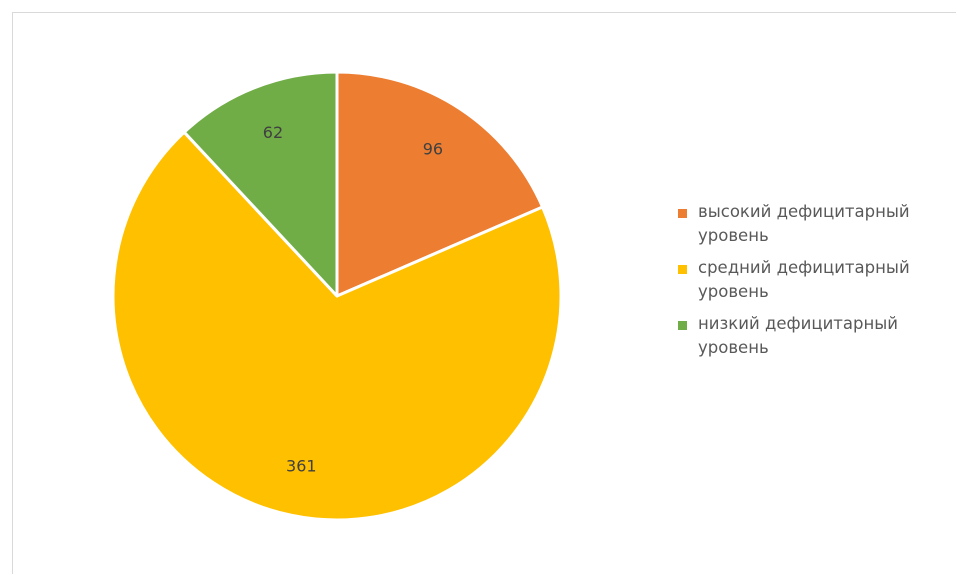 Image resolution: width=957 pixels, height=575 pixels. I want to click on legend-label-high: высокий дефицитарный уровень, so click(804, 223).